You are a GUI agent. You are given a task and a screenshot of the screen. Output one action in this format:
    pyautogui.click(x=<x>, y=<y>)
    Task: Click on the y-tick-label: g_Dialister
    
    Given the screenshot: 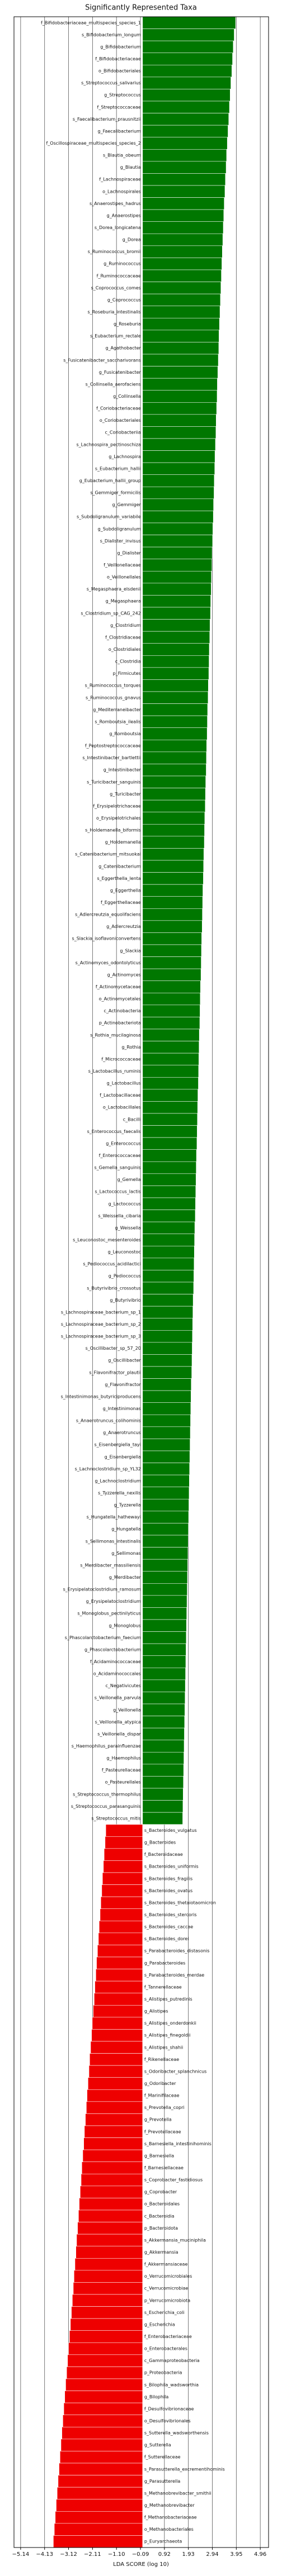 What is the action you would take?
    pyautogui.click(x=130, y=552)
    